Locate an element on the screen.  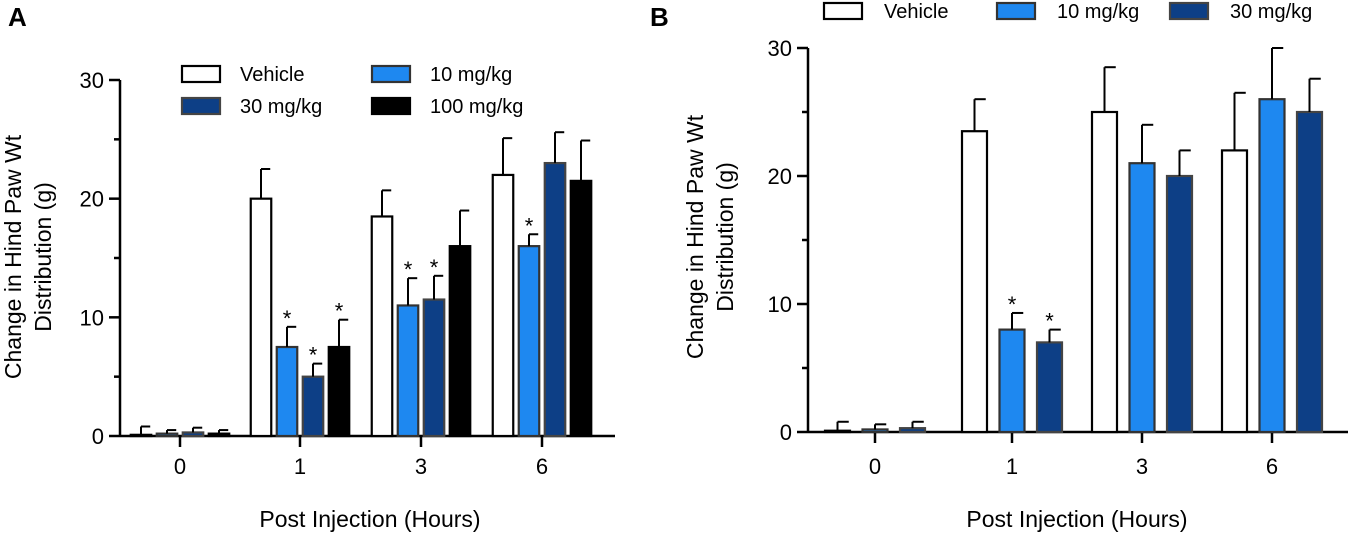
panel-b-x-axis-title: Post Injection (Hours) is located at coordinates (1076, 519).